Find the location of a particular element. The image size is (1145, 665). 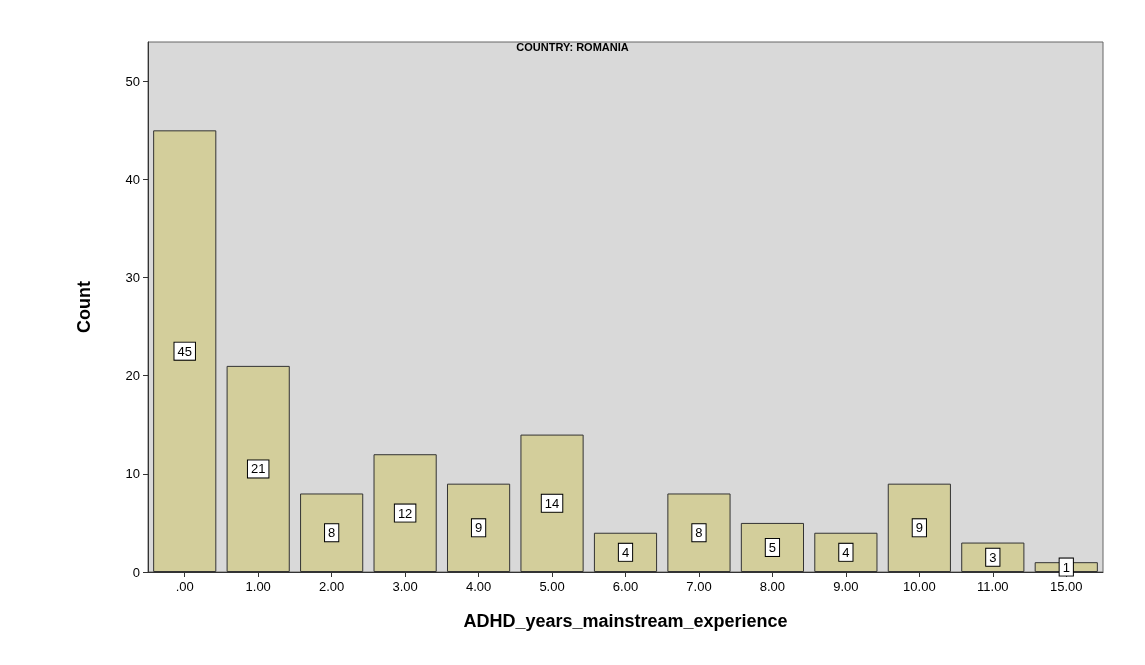

data-label: 14 is located at coordinates (552, 503).